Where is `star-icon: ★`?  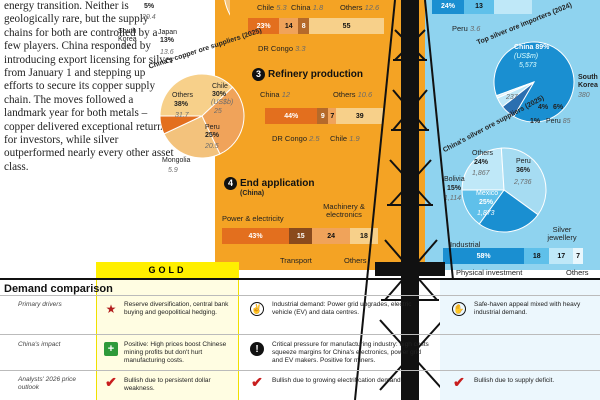
star-icon: ★ is located at coordinates (111, 309).